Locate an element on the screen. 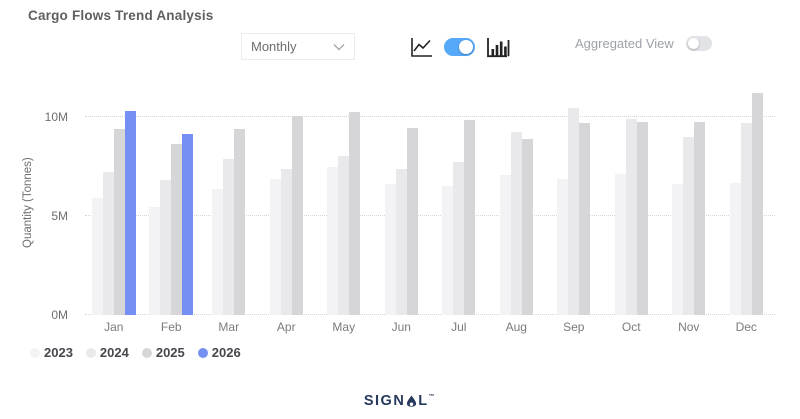 The width and height of the screenshot is (800, 419). bar-2025-mar is located at coordinates (240, 221).